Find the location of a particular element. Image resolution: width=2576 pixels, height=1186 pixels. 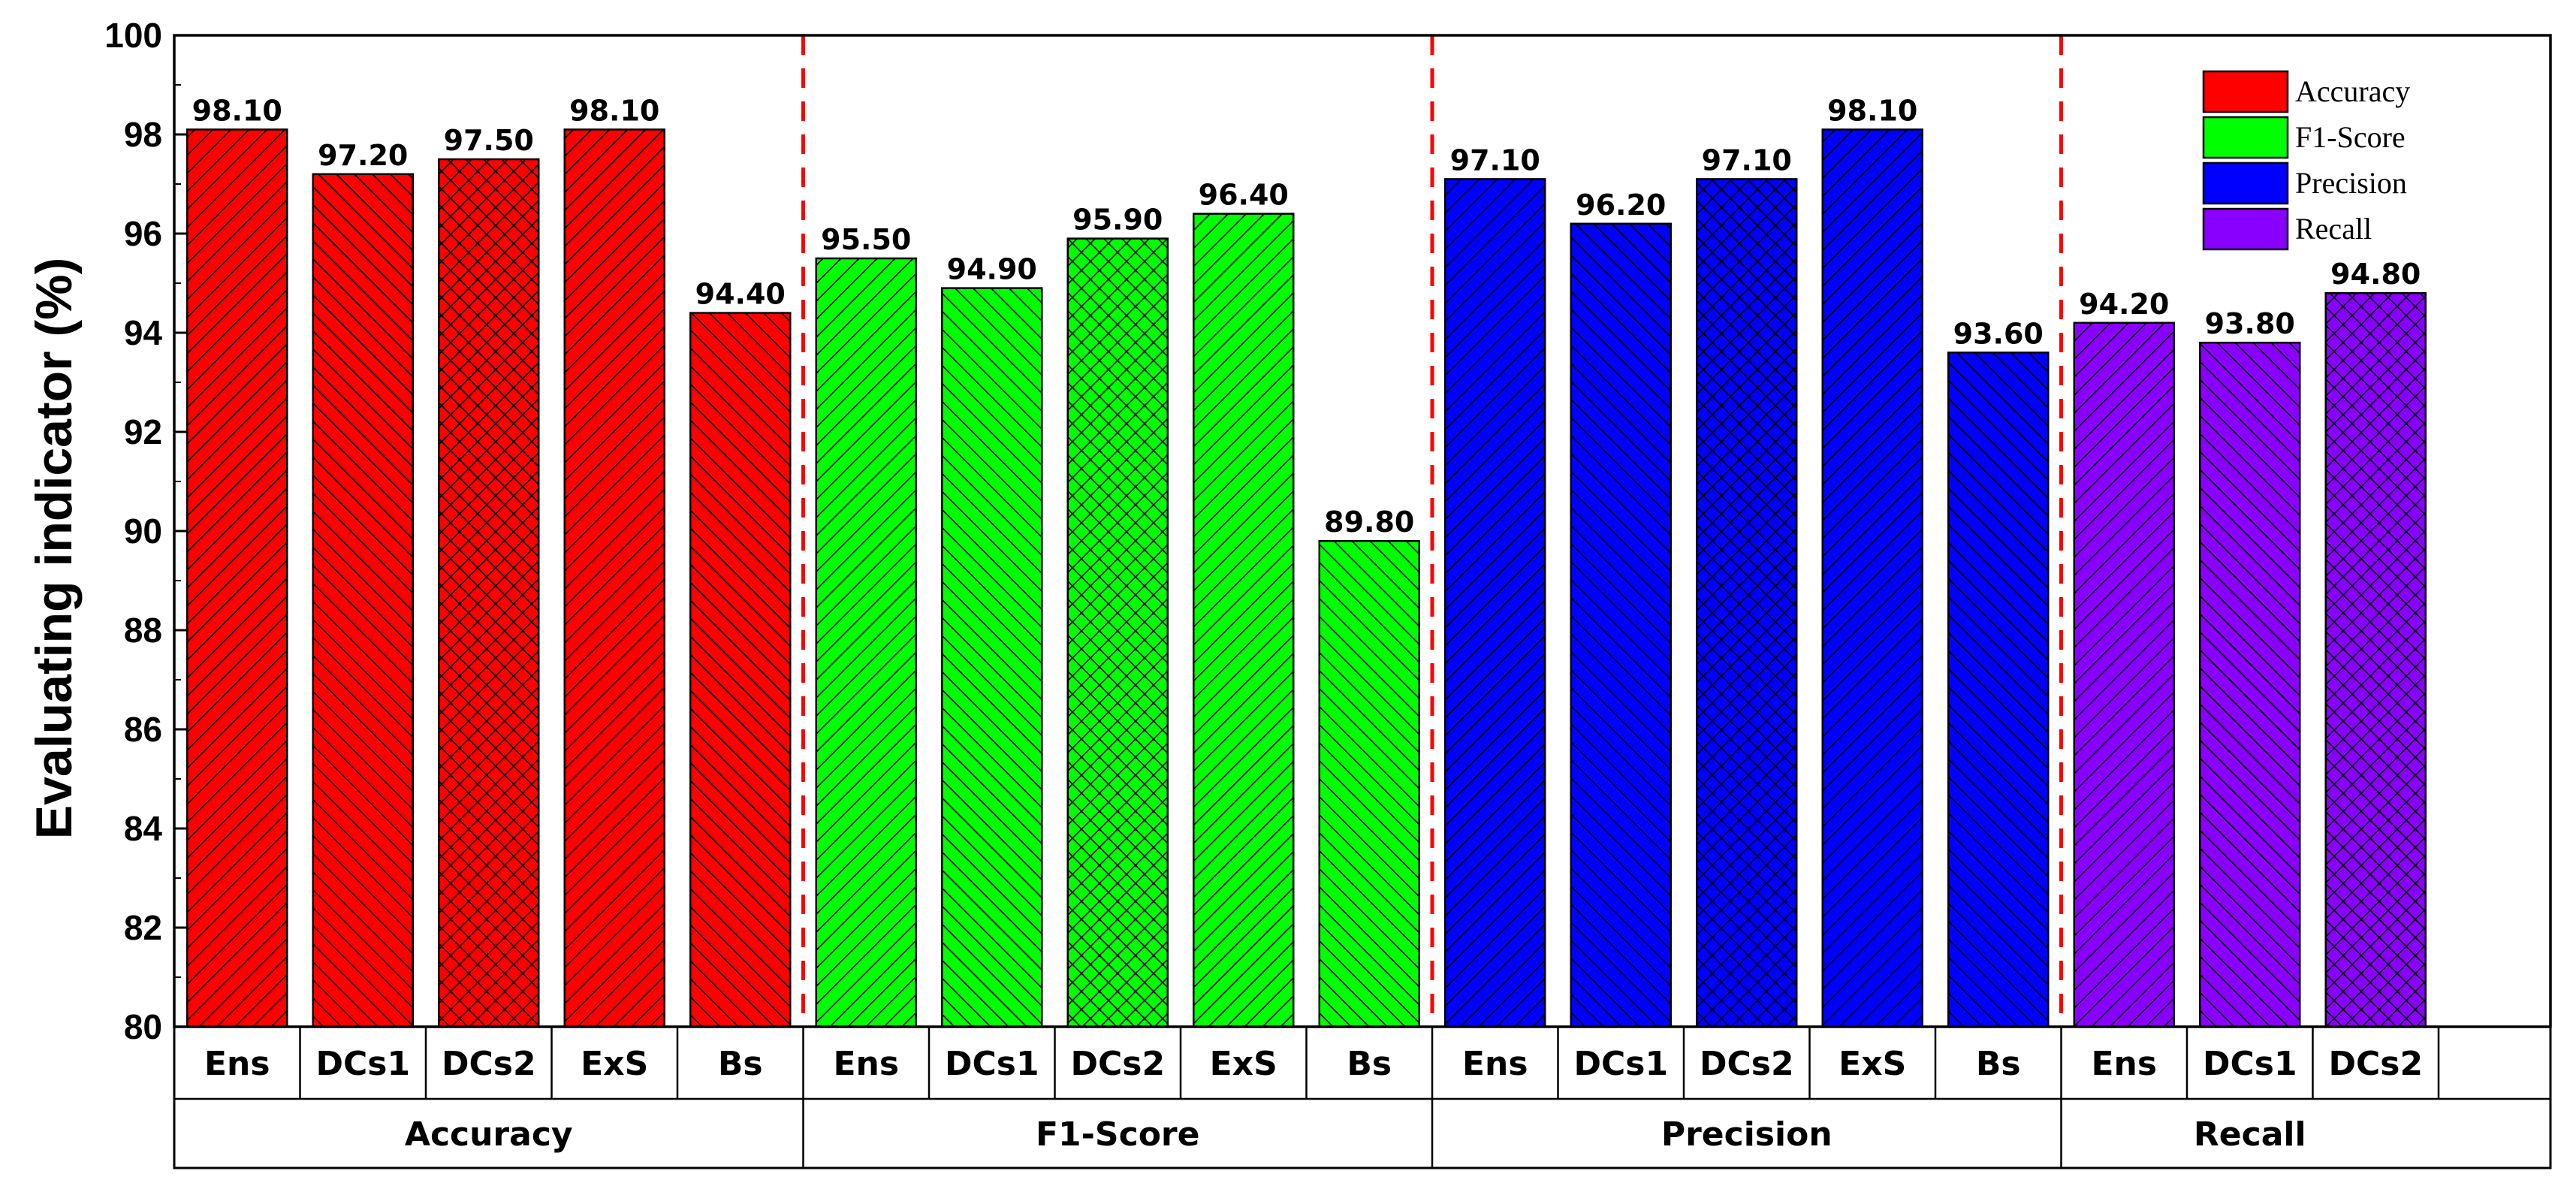

x-group-label: Precision is located at coordinates (1747, 1134).